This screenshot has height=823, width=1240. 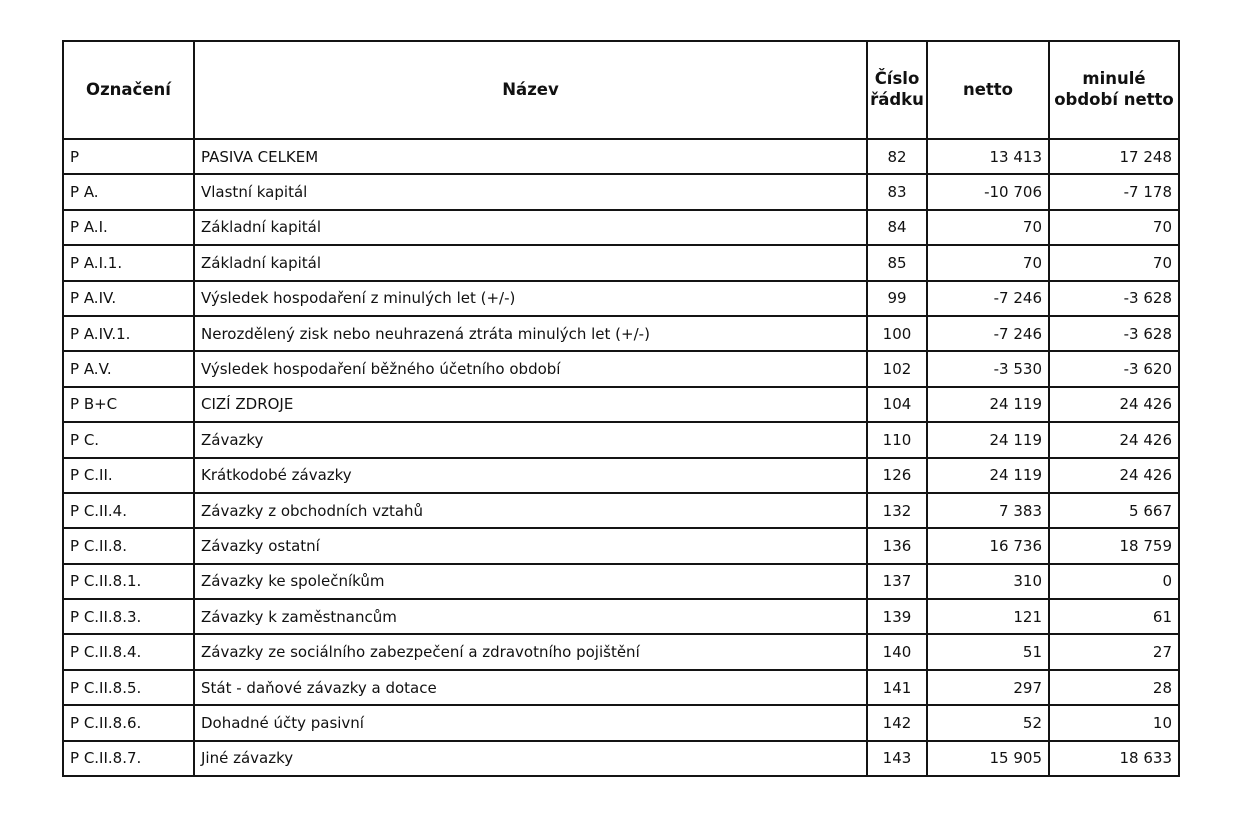 What do you see at coordinates (897, 617) in the screenshot?
I see `cell-line-number: 139` at bounding box center [897, 617].